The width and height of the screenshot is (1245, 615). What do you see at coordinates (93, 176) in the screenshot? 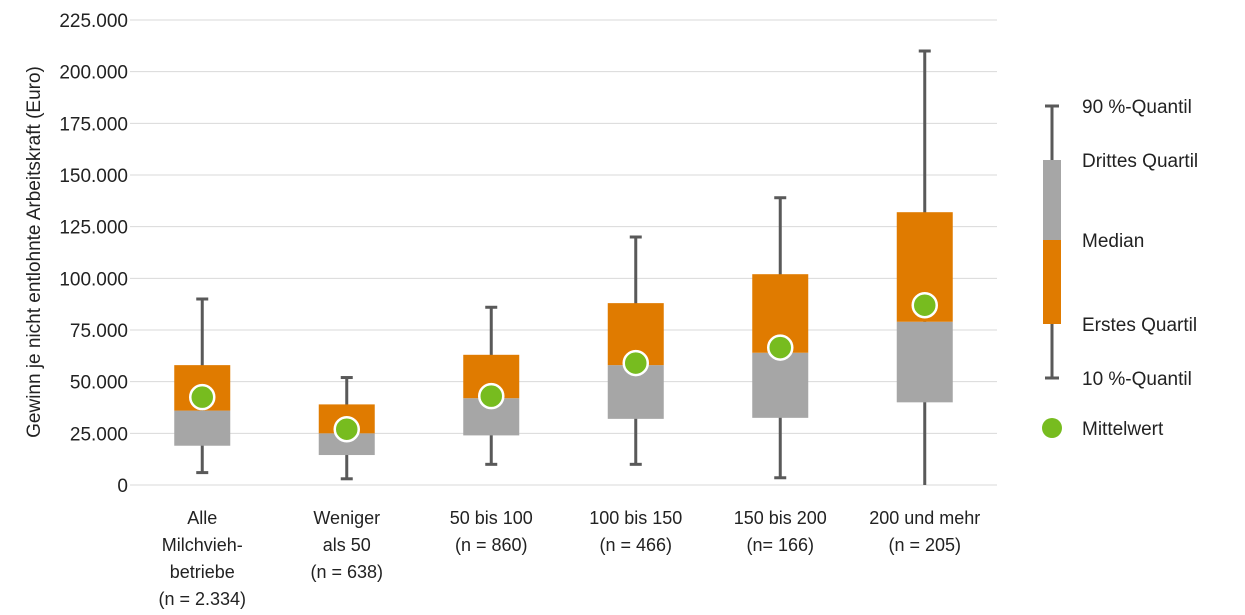
I see `y-tick-label: 150.000` at bounding box center [93, 176].